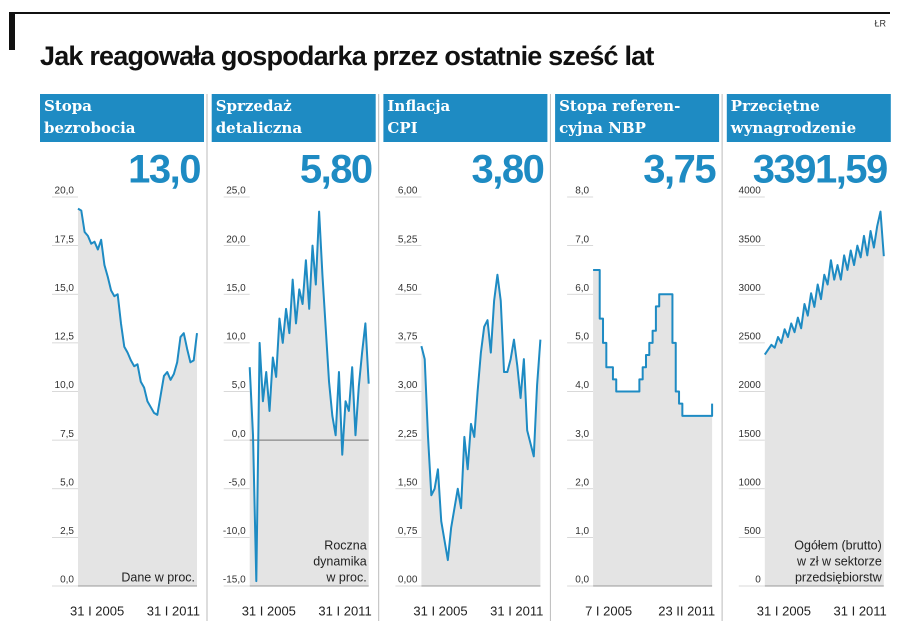  Describe the element at coordinates (750, 288) in the screenshot. I see `y-tick-label: 3000` at that location.